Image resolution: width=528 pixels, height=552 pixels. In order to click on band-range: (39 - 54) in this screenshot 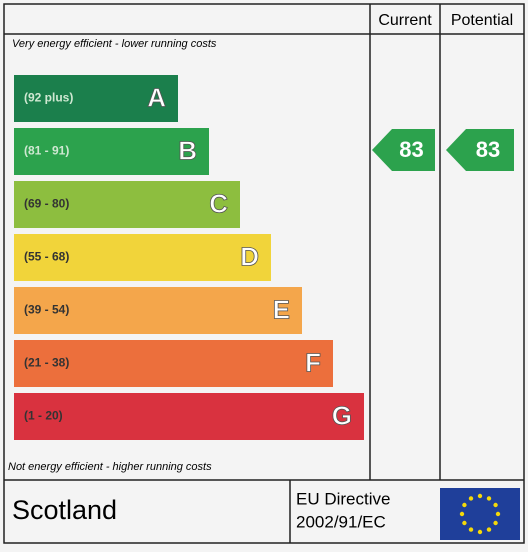, I will do `click(46, 310)`.